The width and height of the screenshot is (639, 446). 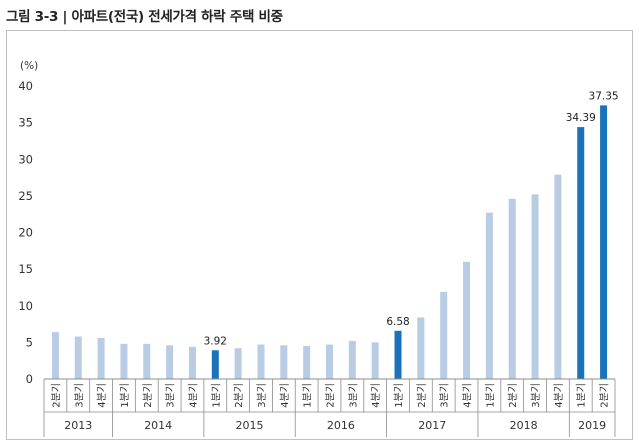 I want to click on data-label: 3.92, so click(x=215, y=341).